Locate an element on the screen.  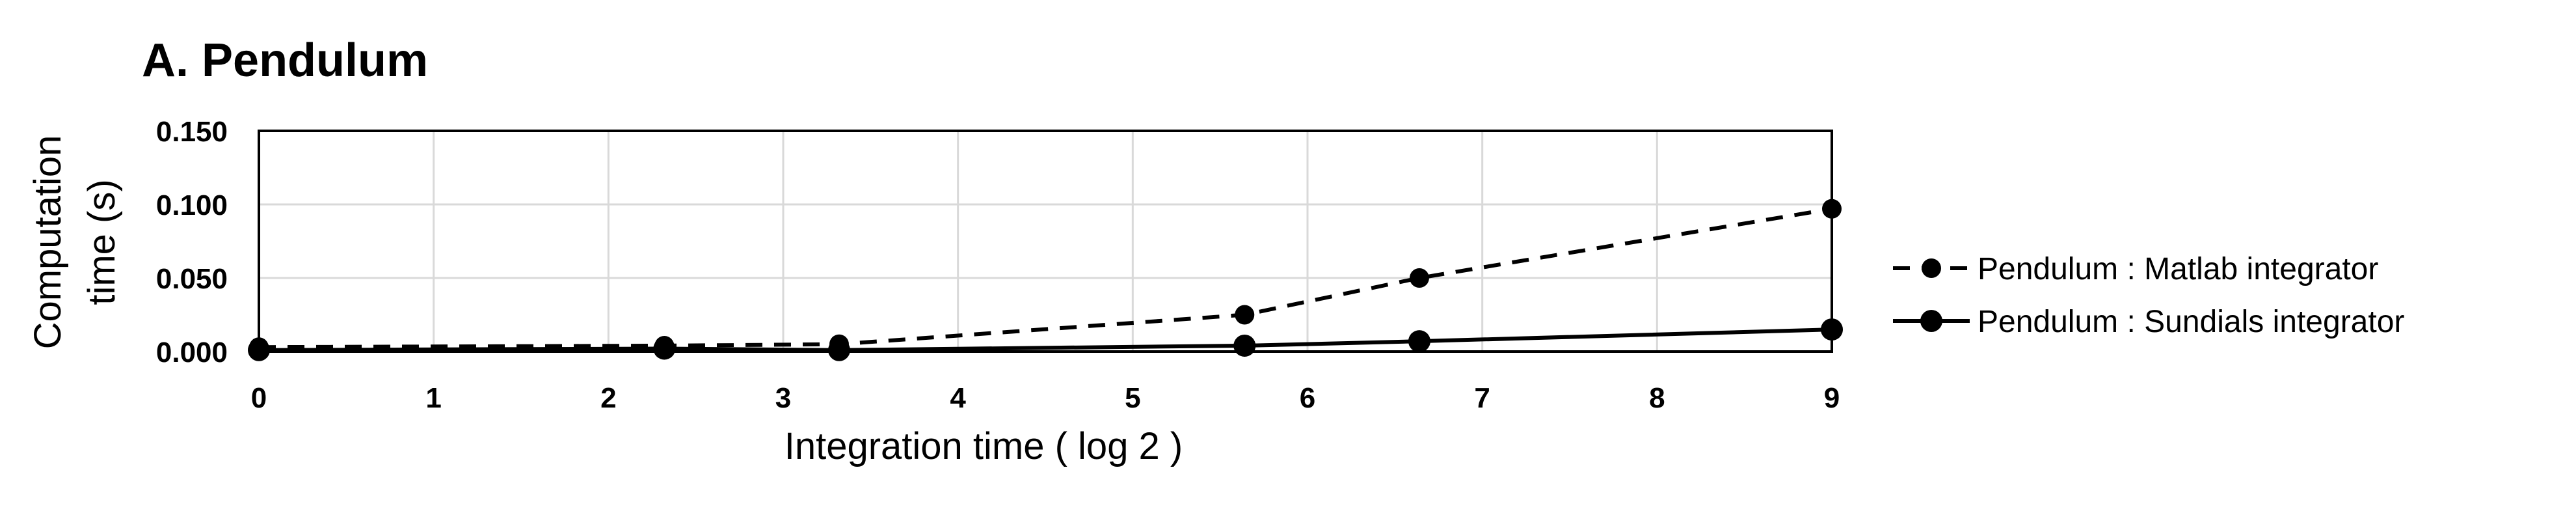
y-tick-label: 0.050 is located at coordinates (192, 279).